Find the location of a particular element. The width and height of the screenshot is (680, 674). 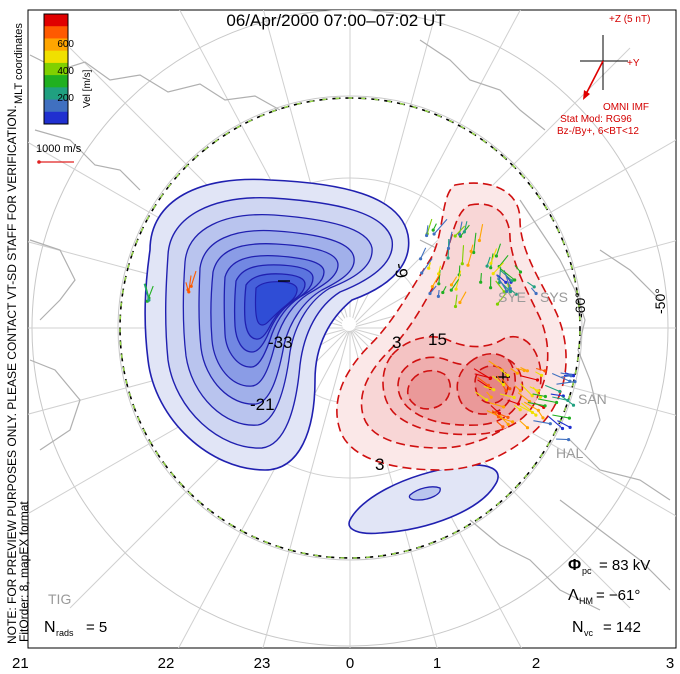

coordinate-system-label: MLT coordinates is located at coordinates (19, 63).